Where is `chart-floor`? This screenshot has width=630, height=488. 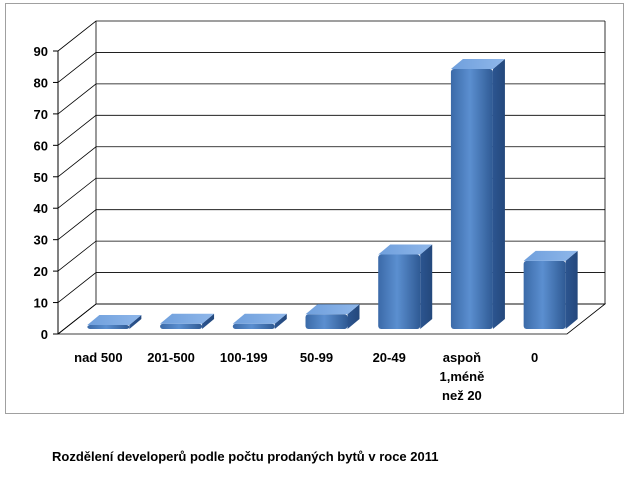
chart-floor is located at coordinates (331, 319).